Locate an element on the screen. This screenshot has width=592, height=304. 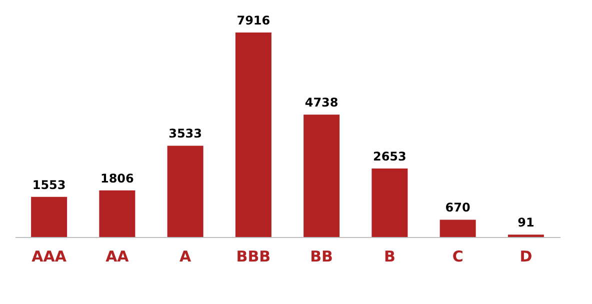
data-label: 3533 is located at coordinates (185, 133).